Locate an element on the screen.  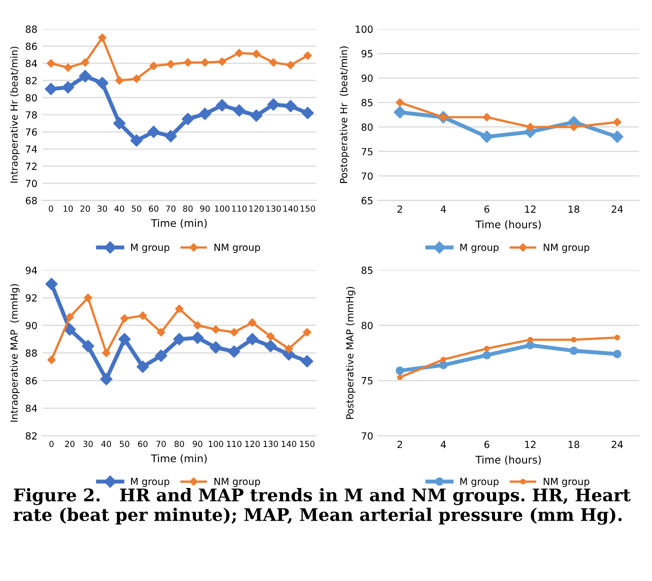
x-tick-label: 4 is located at coordinates (443, 444).